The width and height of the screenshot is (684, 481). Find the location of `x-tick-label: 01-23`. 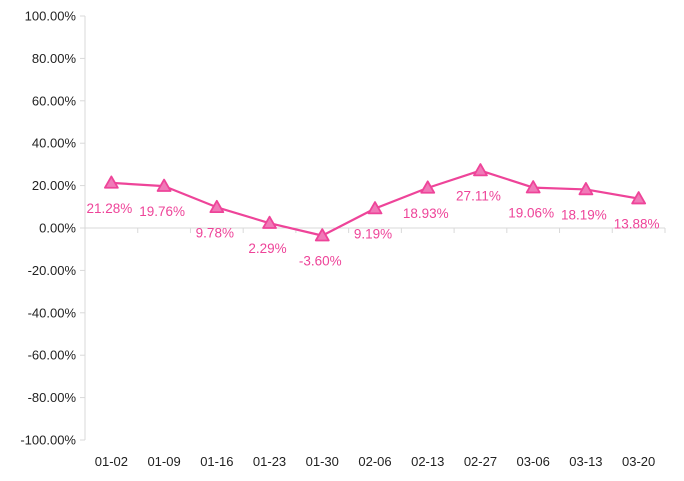

x-tick-label: 01-23 is located at coordinates (269, 461).